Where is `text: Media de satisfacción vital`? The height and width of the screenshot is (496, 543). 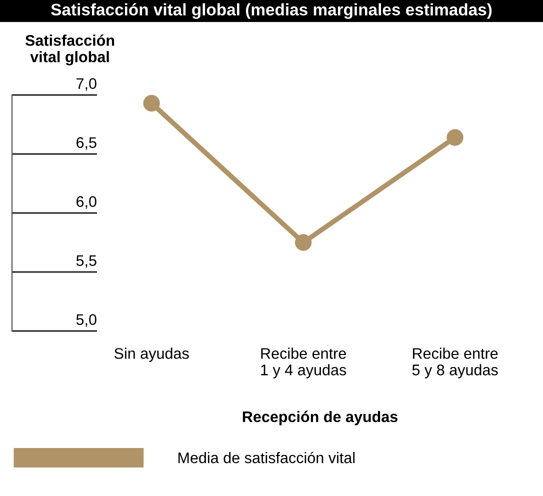 text: Media de satisfacción vital is located at coordinates (266, 458).